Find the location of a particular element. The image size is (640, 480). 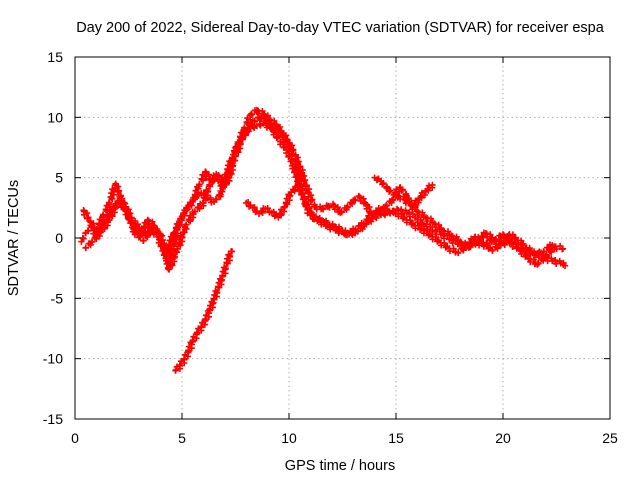

x-axis-label: GPS time / hours is located at coordinates (340, 466).